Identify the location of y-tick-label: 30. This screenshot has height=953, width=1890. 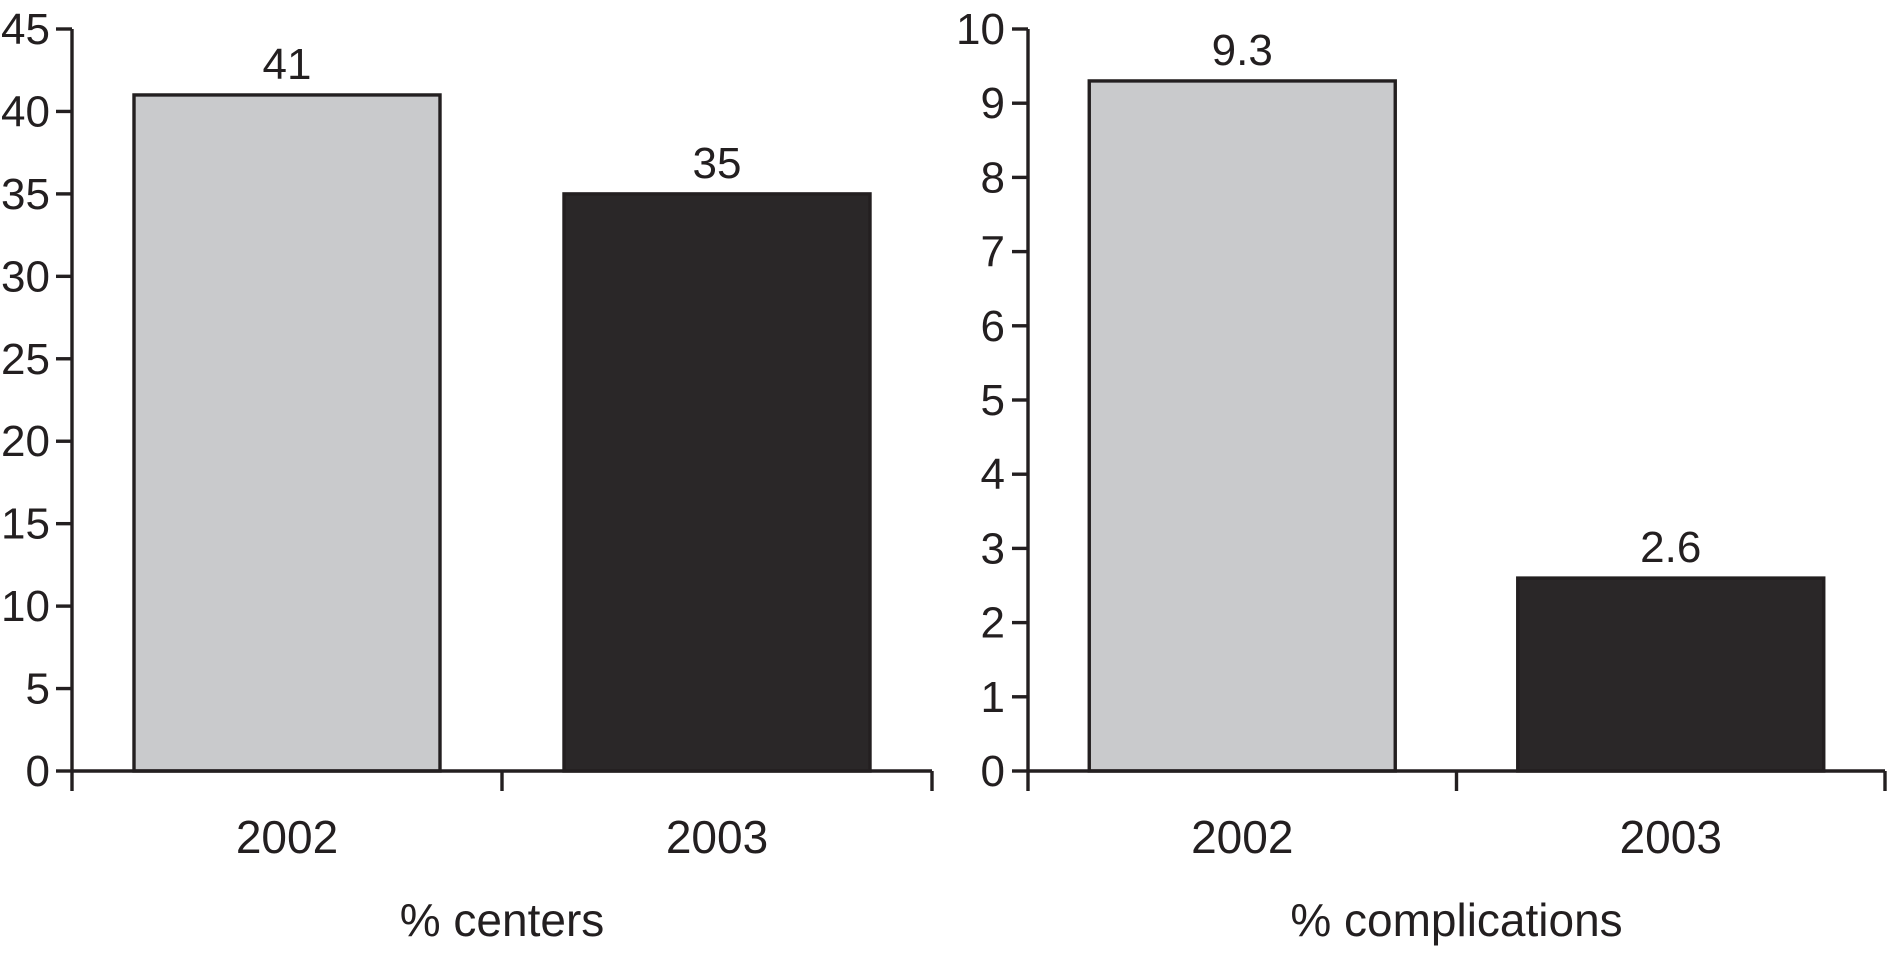
(25, 276).